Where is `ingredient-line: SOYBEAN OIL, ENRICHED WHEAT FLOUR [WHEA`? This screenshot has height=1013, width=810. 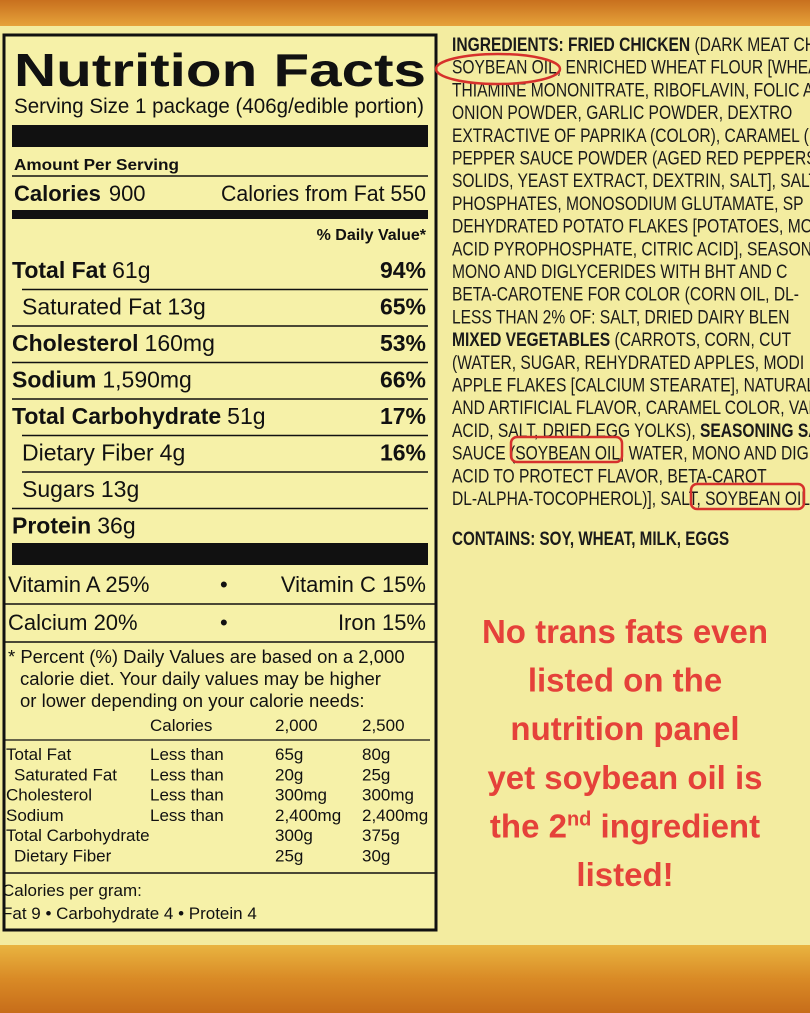
ingredient-line: SOYBEAN OIL, ENRICHED WHEAT FLOUR [WHEA is located at coordinates (631, 67).